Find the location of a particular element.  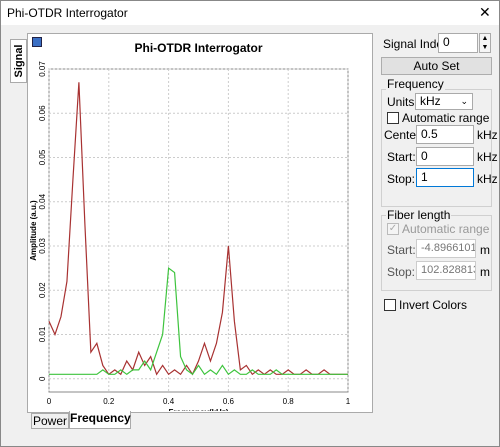

bottom-tab-active: Frequency is located at coordinates (100, 420).